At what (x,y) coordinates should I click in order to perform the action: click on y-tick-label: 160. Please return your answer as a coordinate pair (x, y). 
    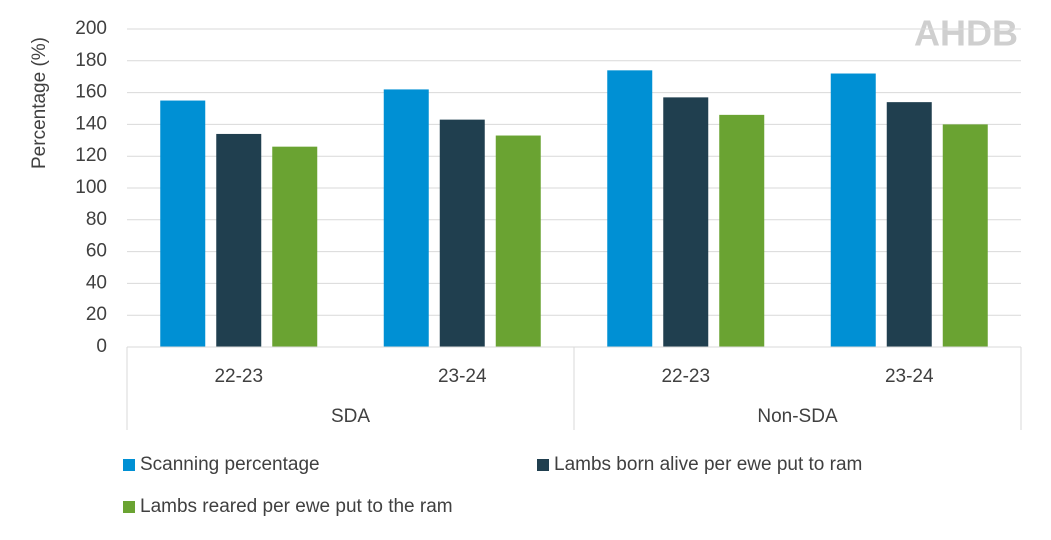
    Looking at the image, I should click on (91, 92).